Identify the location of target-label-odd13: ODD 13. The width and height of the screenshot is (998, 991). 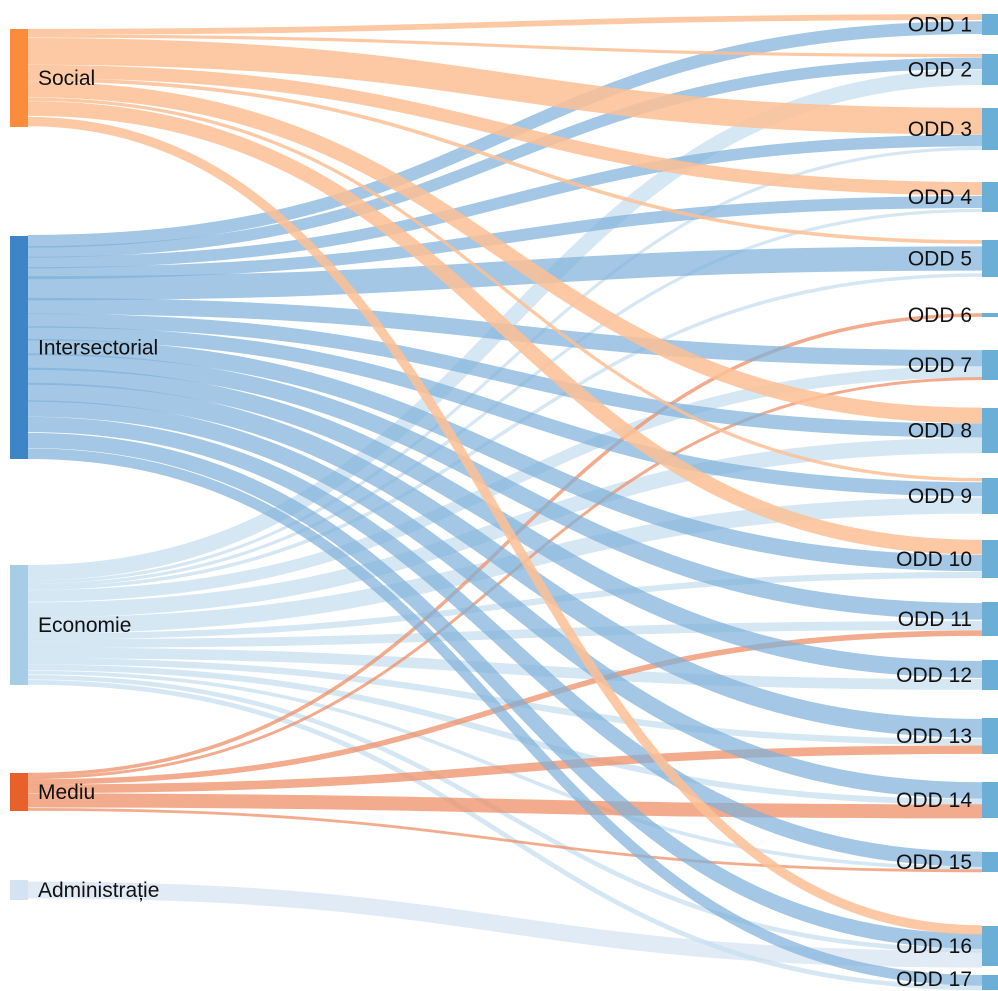
(934, 736).